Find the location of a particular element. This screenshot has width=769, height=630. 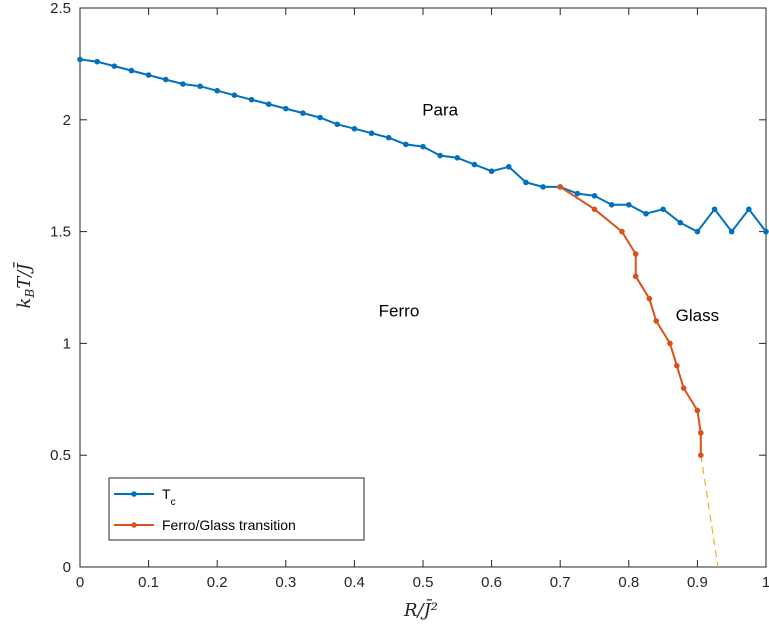

x-tick-label: 0.1 is located at coordinates (148, 582).